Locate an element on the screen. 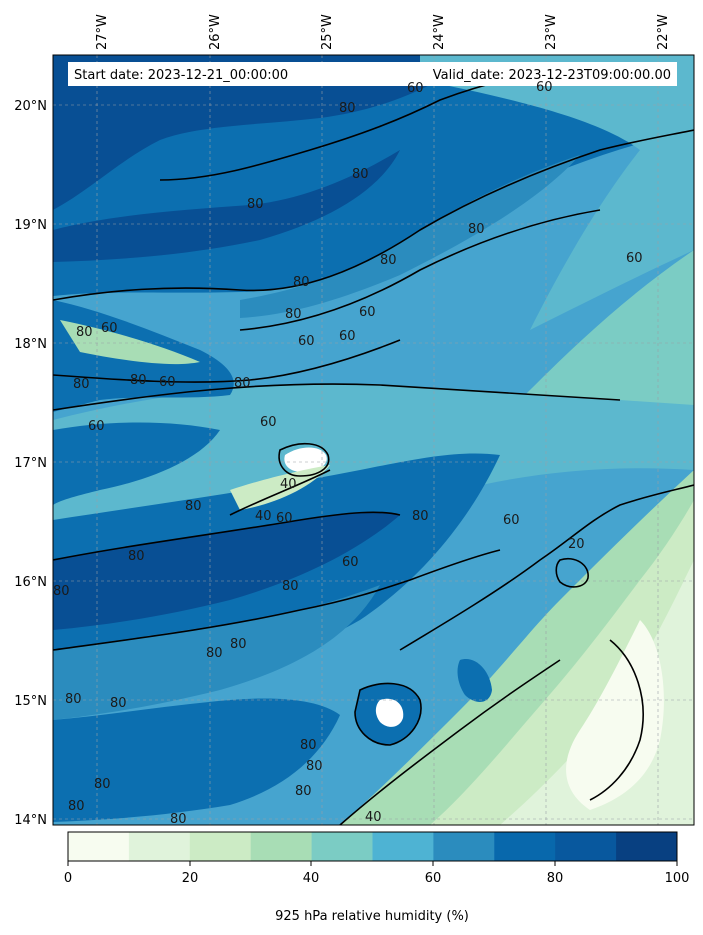 The image size is (703, 935). lat-labels: 20°N 19°N 18°N 17°N 16°N 15°N 14°N is located at coordinates (30, 463).